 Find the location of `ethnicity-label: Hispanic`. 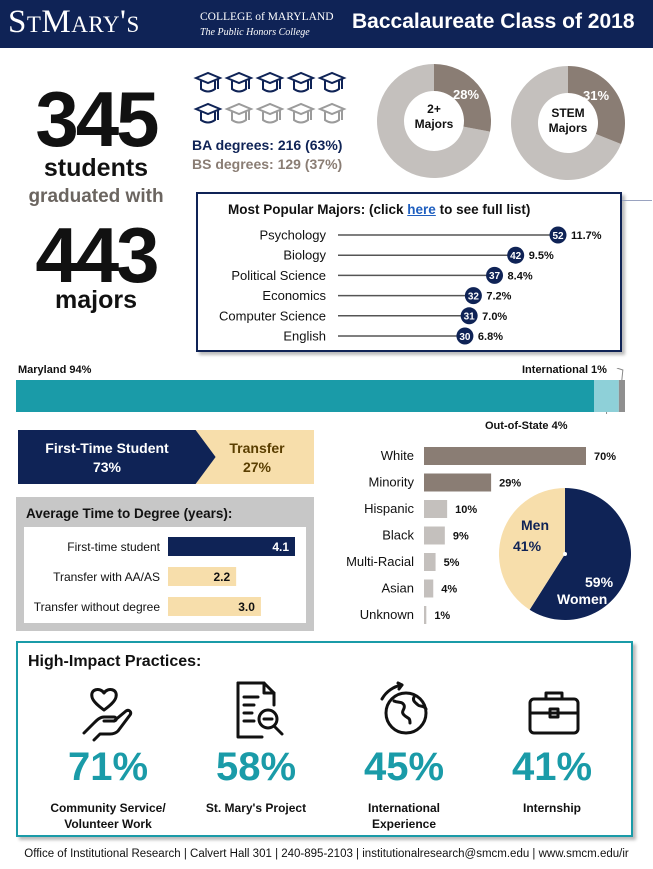

ethnicity-label: Hispanic is located at coordinates (389, 508).